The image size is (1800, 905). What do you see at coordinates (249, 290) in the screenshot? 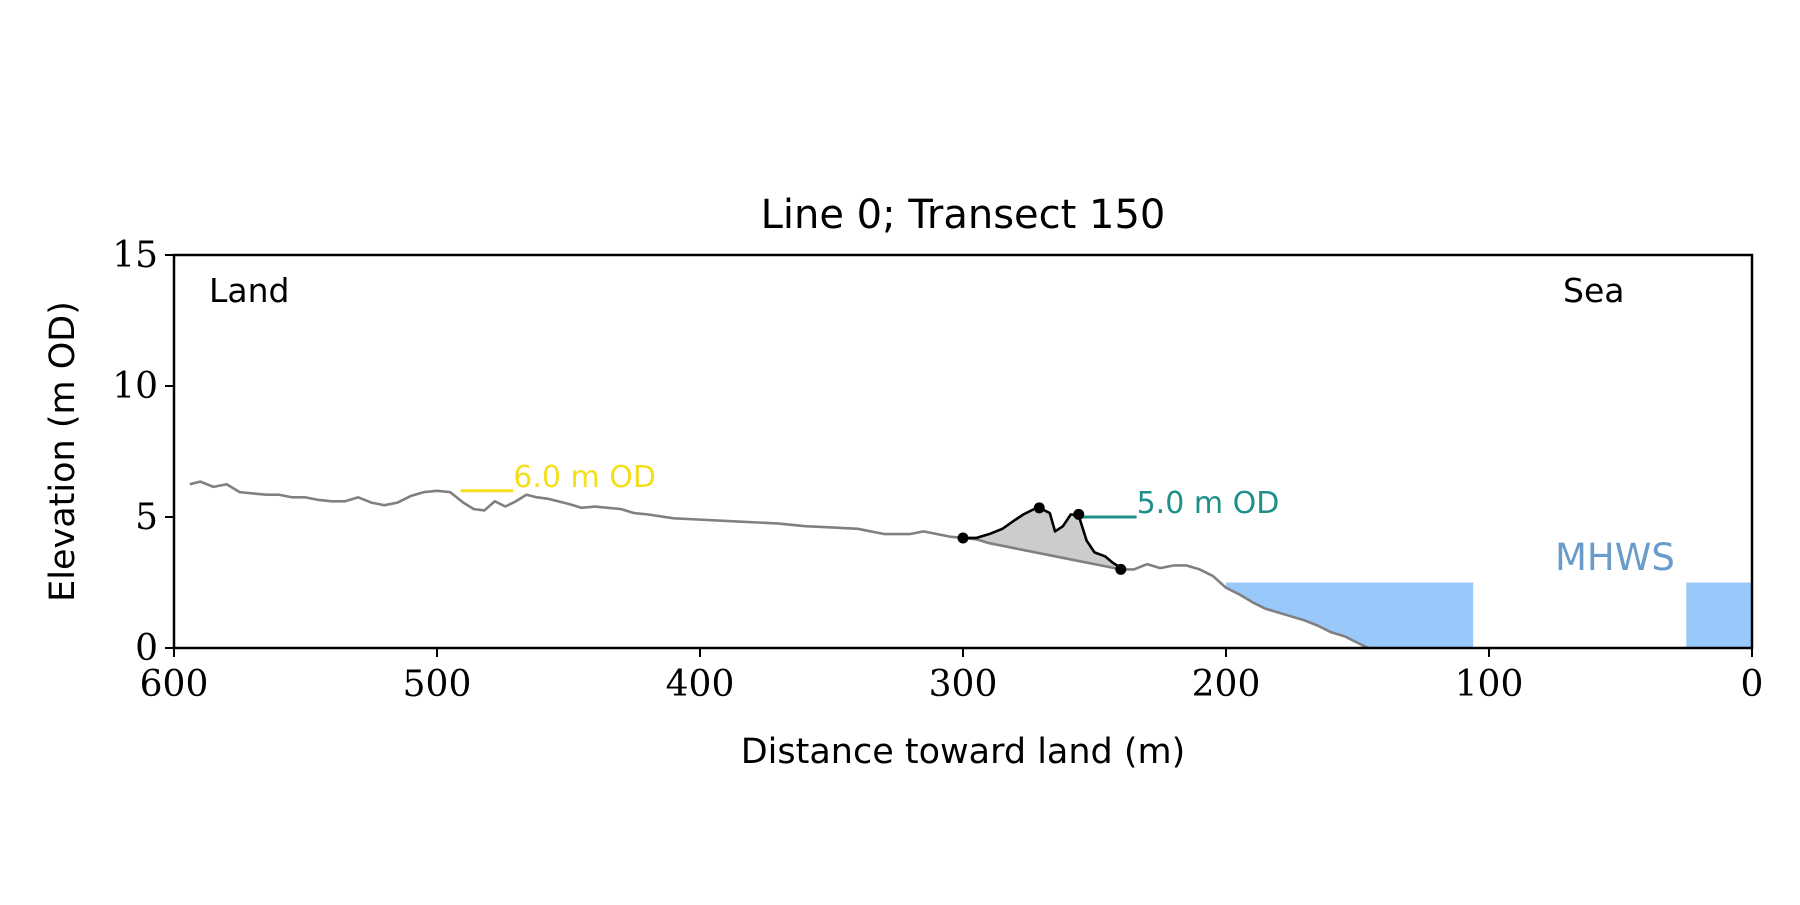
I see `land-label: Land` at bounding box center [249, 290].